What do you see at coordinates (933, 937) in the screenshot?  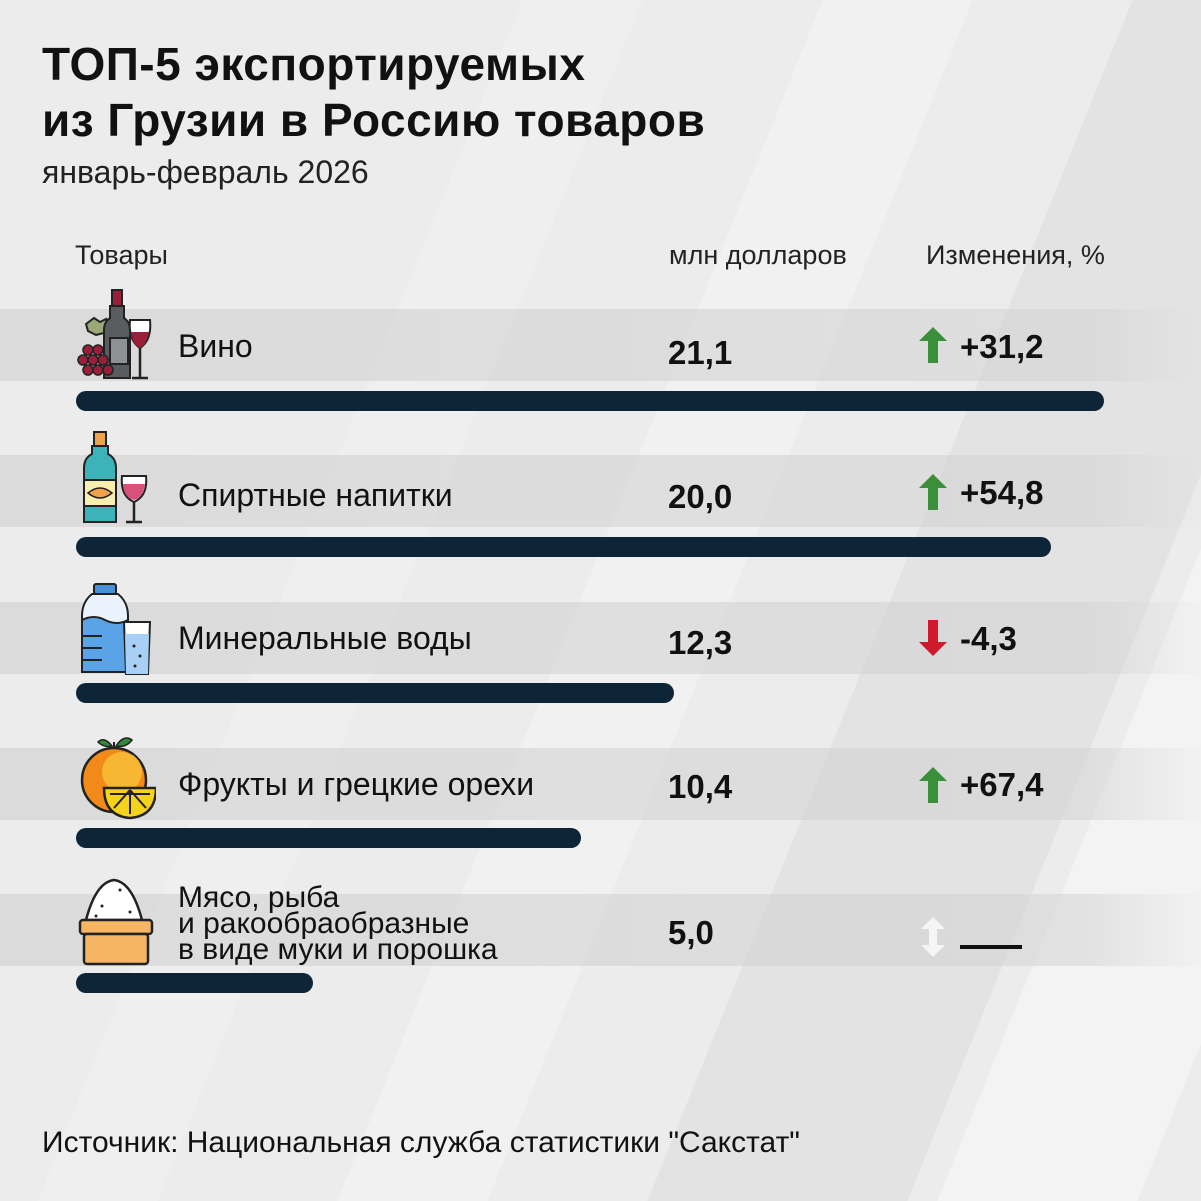 I see `neutral-arrow-icon` at bounding box center [933, 937].